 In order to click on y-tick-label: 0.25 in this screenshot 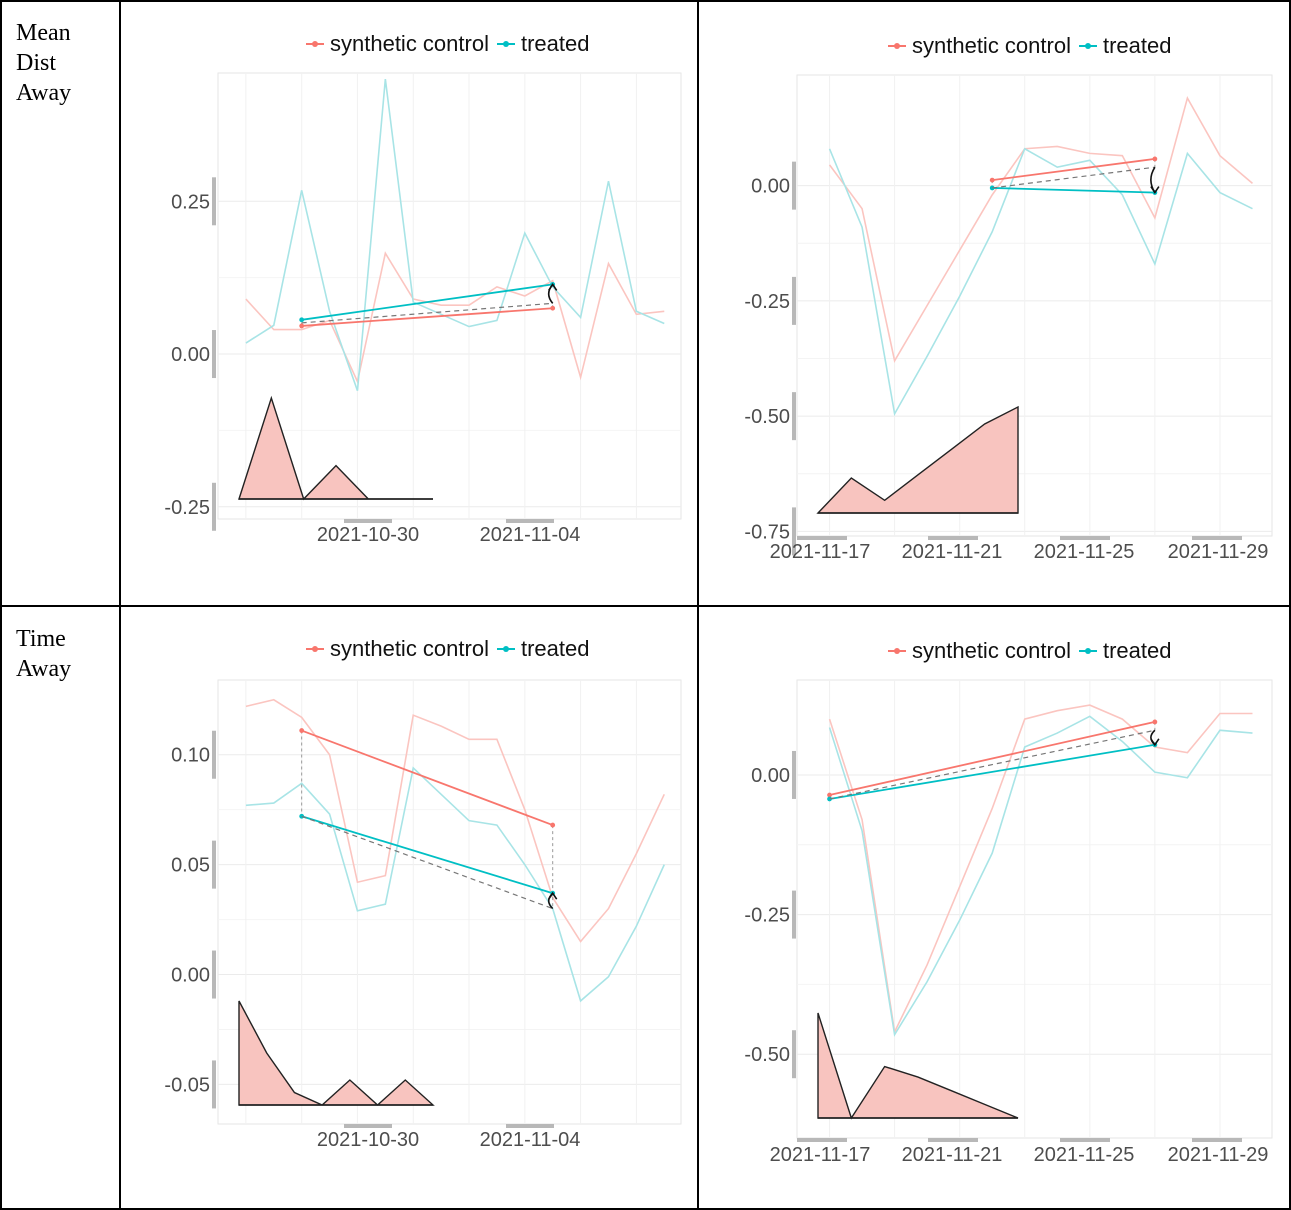, I will do `click(190, 202)`.